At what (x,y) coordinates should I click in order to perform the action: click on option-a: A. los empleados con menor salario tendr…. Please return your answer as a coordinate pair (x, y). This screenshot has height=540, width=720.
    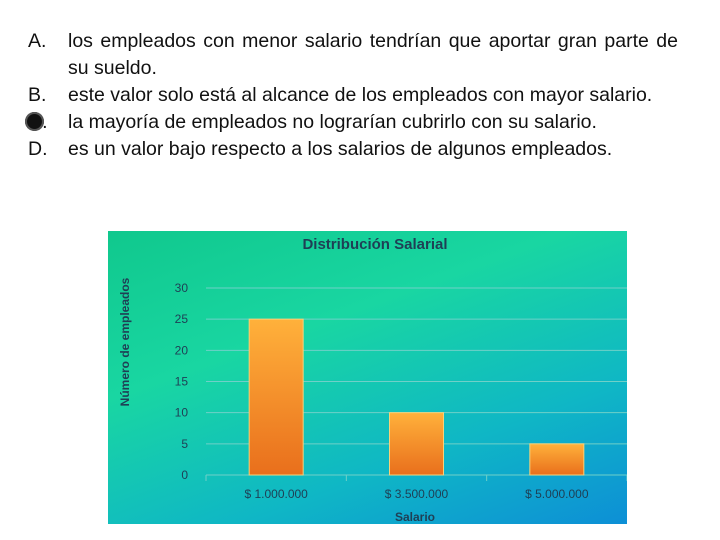
    Looking at the image, I should click on (353, 55).